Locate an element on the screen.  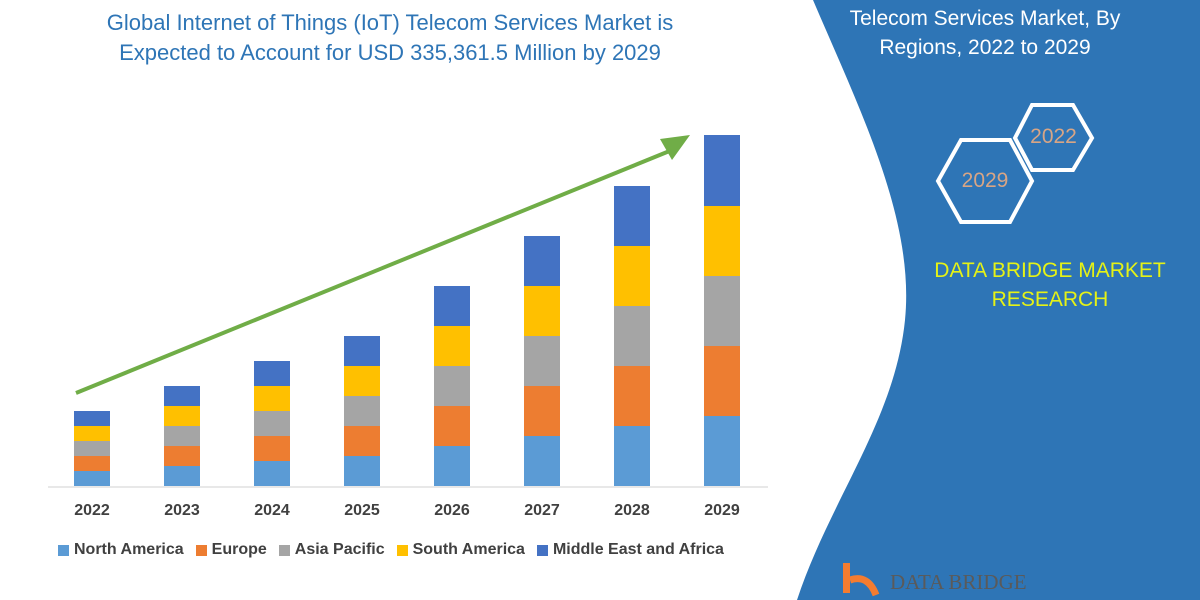
side-title-line-1: Telecom Services Market, By is located at coordinates (985, 18).